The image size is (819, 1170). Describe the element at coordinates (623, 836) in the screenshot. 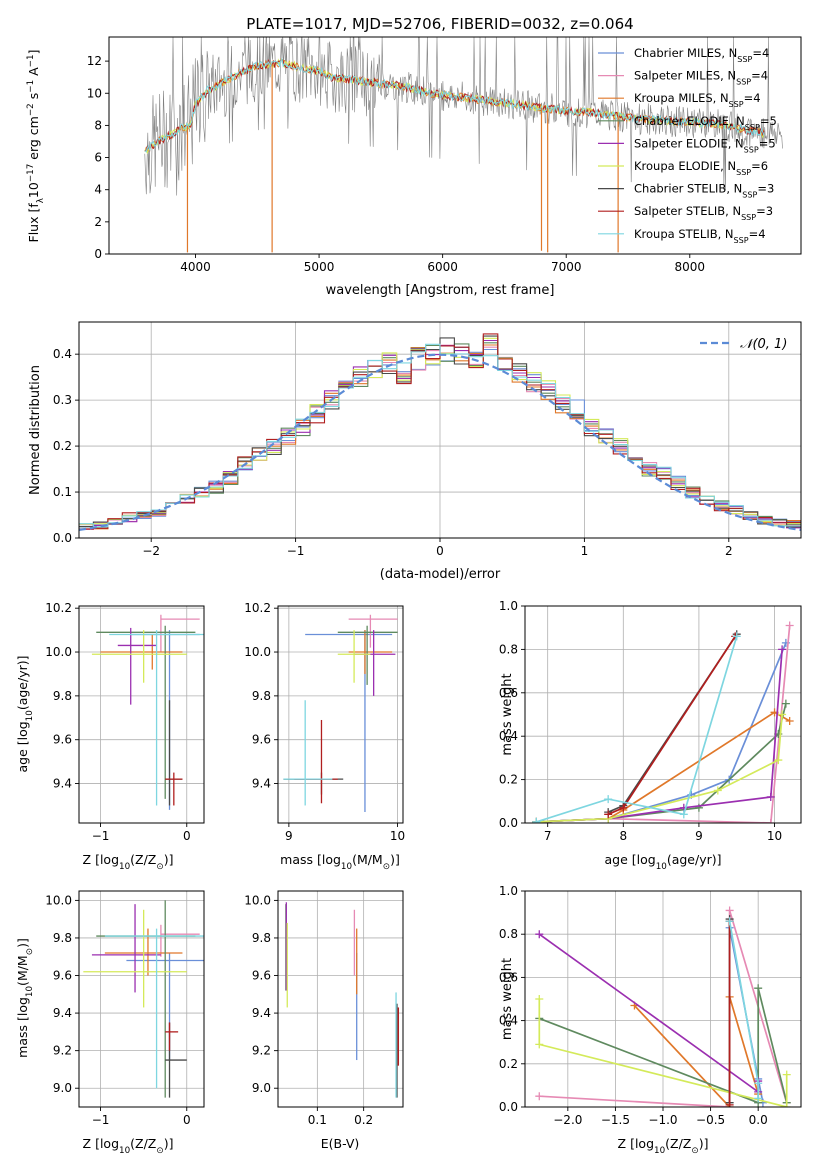

I see `x-tick-label: 8` at that location.